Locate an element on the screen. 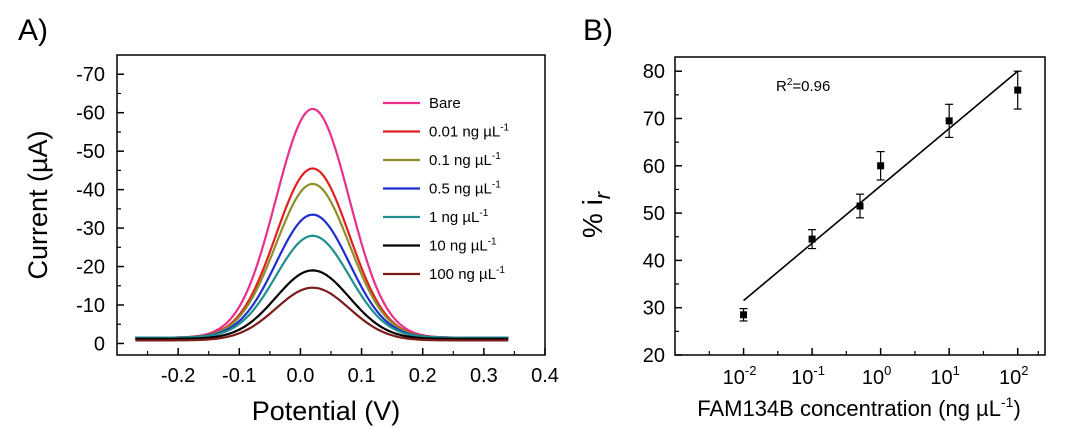 The width and height of the screenshot is (1065, 429). panel-b-y-axis-title: % ir is located at coordinates (596, 214).